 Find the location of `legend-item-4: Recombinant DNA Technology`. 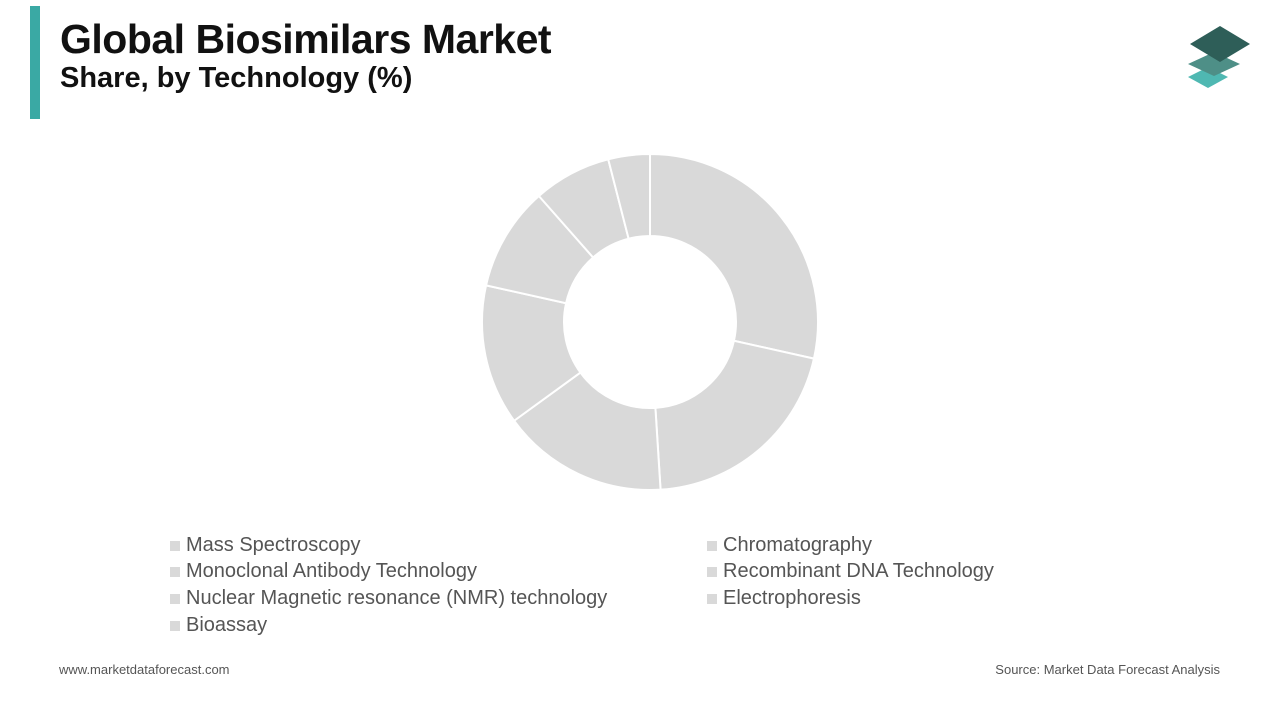

legend-item-4: Recombinant DNA Technology is located at coordinates (850, 571).